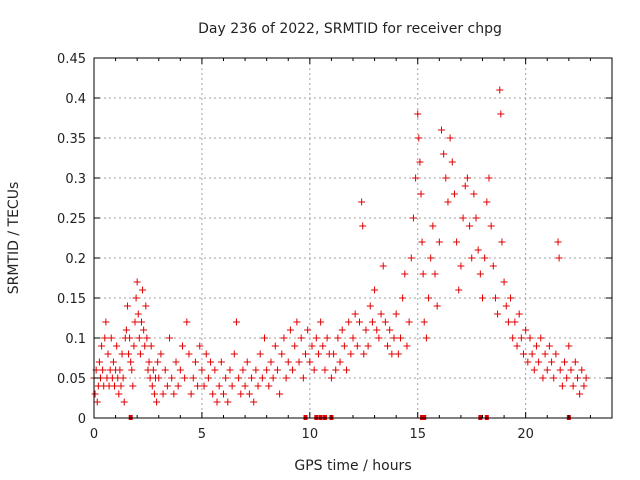 The width and height of the screenshot is (640, 480). What do you see at coordinates (71, 59) in the screenshot?
I see `y-tick-label: 0.45` at bounding box center [71, 59].